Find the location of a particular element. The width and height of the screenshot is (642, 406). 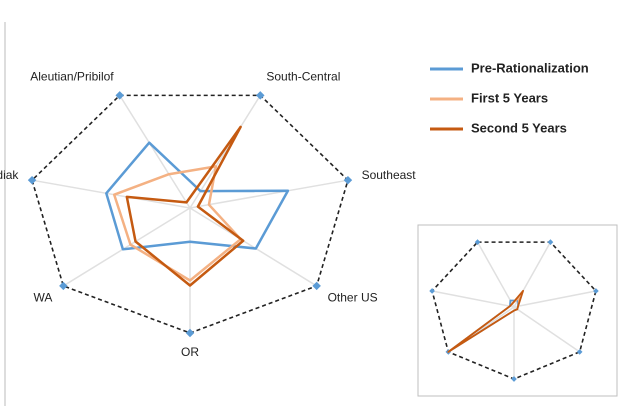

outer-ring is located at coordinates (514, 310).